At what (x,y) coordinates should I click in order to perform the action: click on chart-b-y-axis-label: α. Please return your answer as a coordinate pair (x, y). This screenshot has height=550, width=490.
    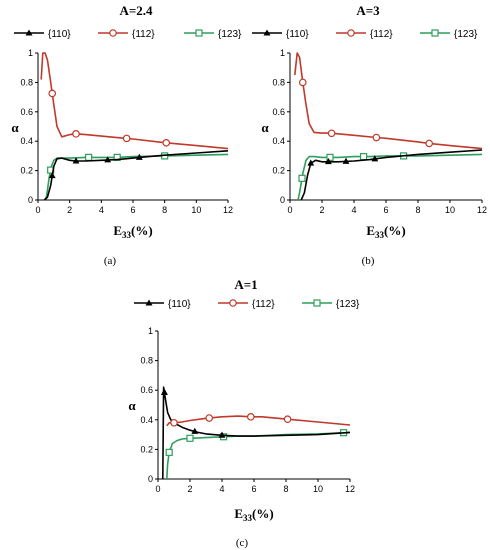
    Looking at the image, I should click on (265, 127).